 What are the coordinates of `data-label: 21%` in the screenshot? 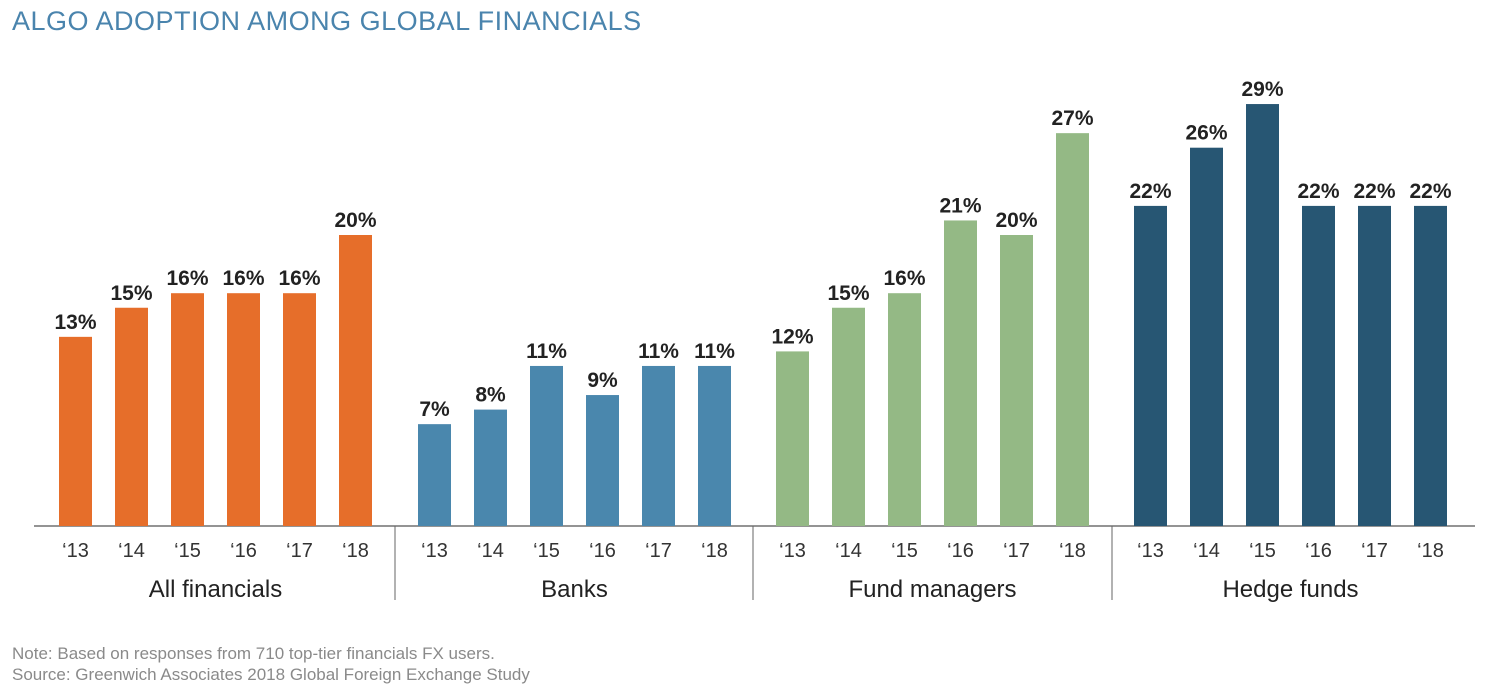 It's located at (960, 205).